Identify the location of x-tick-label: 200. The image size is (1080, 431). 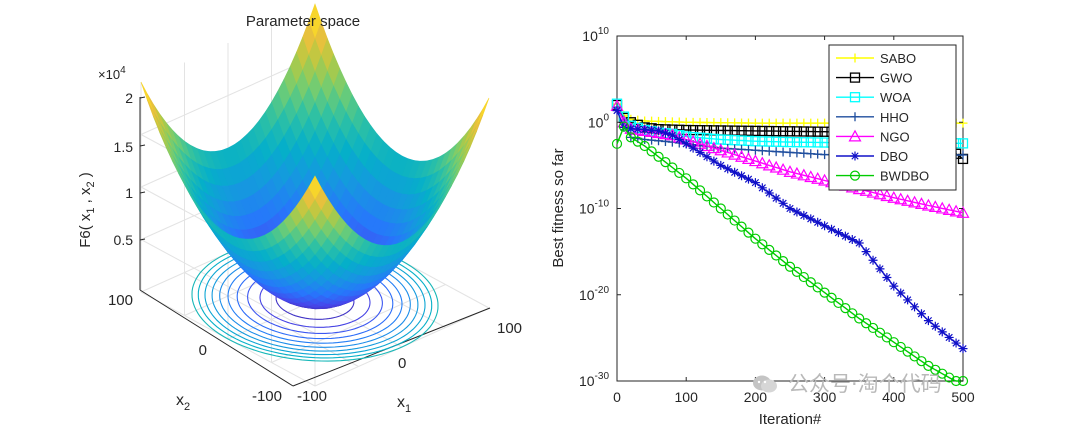
(756, 397).